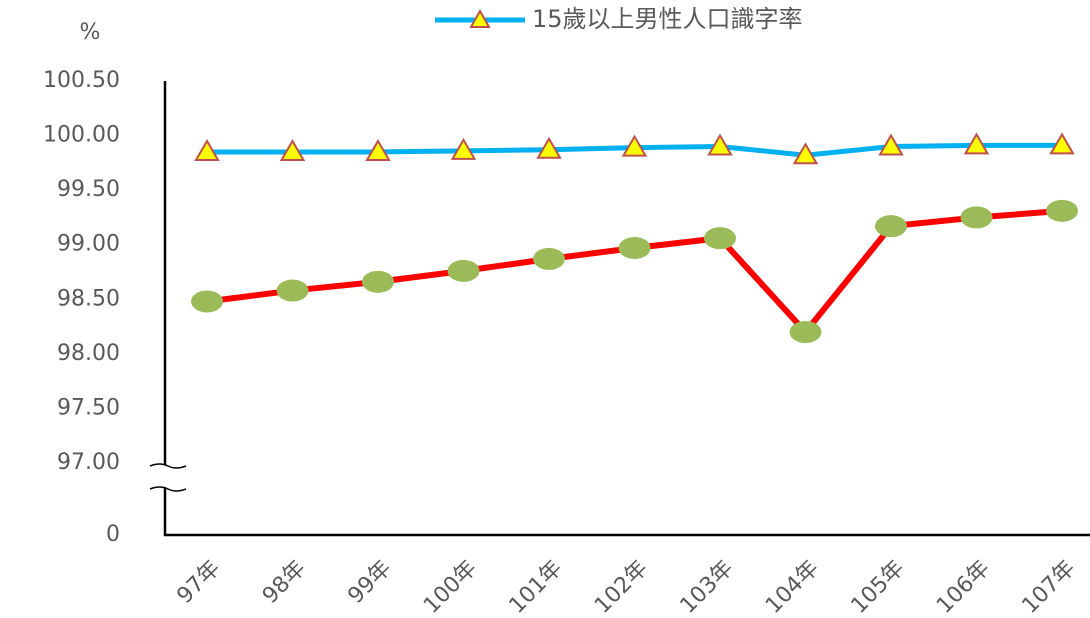 This screenshot has width=1090, height=618. I want to click on x-tick-label: 107年, so click(1049, 585).